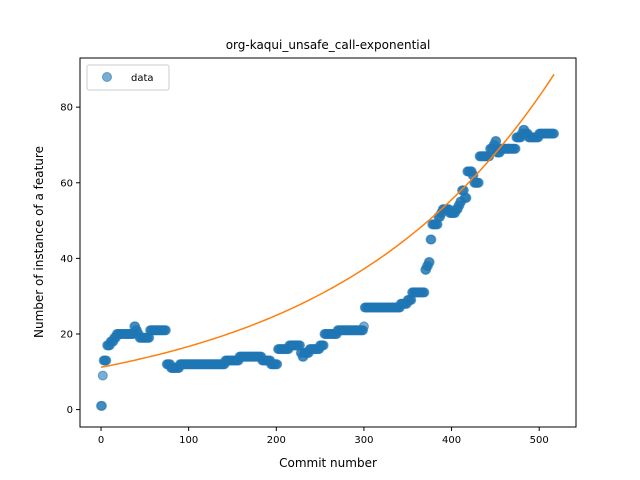  I want to click on x-axis-ticks: 0 100 200 300 400 500, so click(323, 436).